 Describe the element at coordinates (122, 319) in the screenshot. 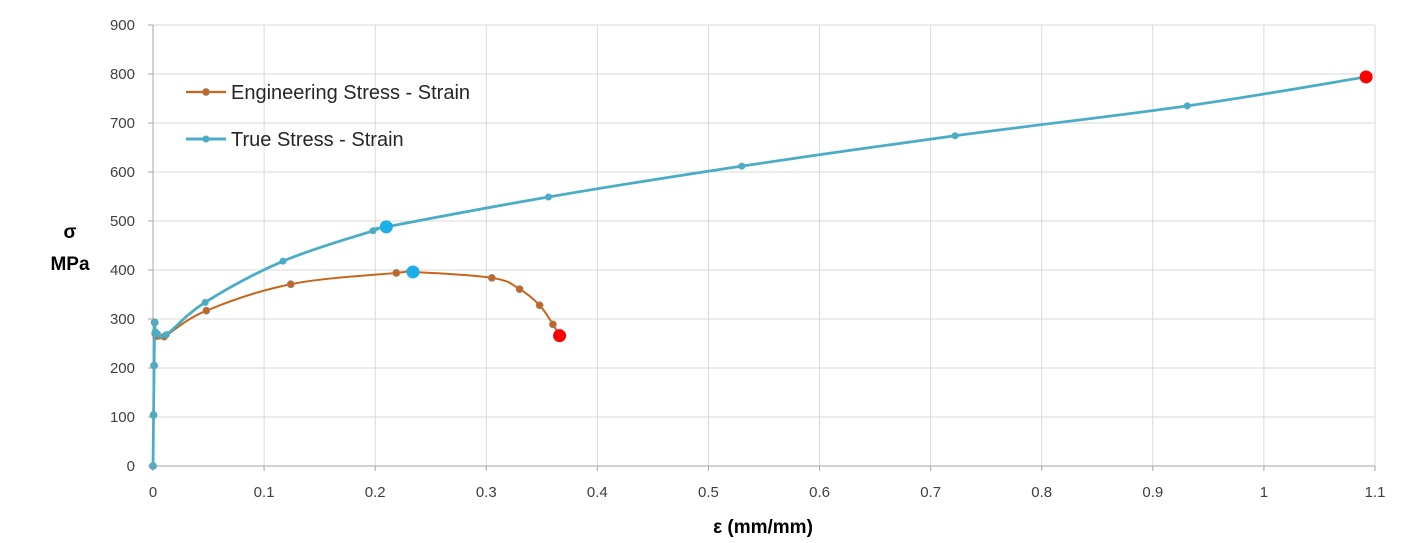

I see `y-tick-label: 300` at that location.